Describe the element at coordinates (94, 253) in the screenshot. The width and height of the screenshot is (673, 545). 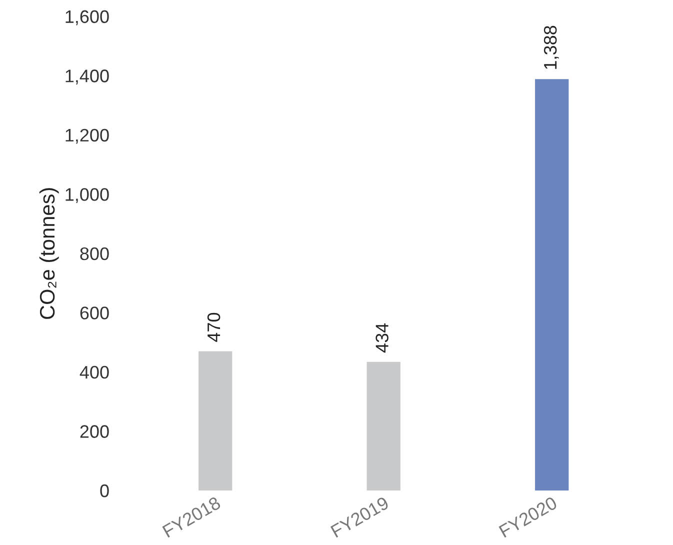
I see `y-tick-label: 800` at that location.